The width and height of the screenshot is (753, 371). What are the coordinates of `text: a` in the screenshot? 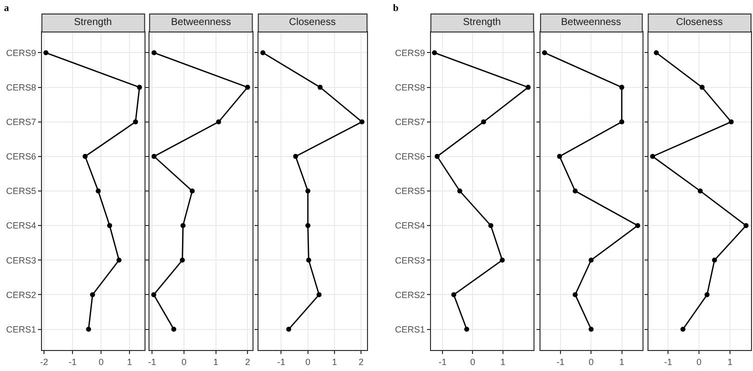 It's located at (6, 8).